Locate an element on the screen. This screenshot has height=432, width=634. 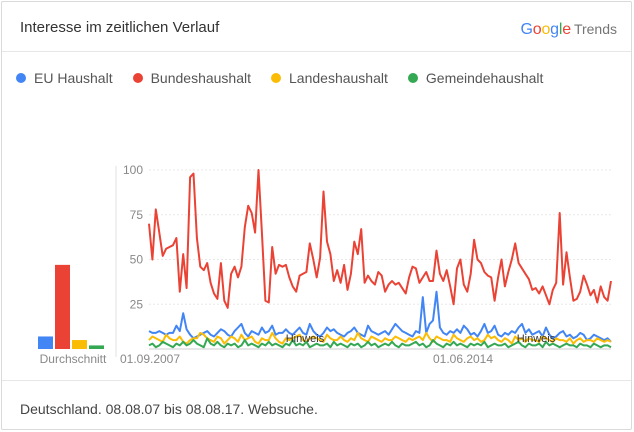
google-wordmark: Google is located at coordinates (546, 29).